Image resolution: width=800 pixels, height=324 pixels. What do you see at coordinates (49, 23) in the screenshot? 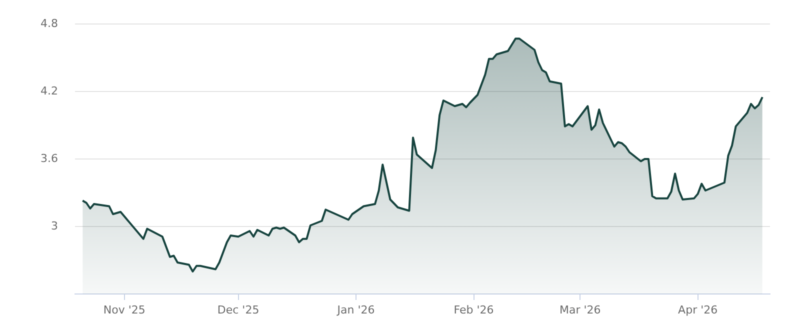
I see `y-tick-label: 4.8` at bounding box center [49, 23].